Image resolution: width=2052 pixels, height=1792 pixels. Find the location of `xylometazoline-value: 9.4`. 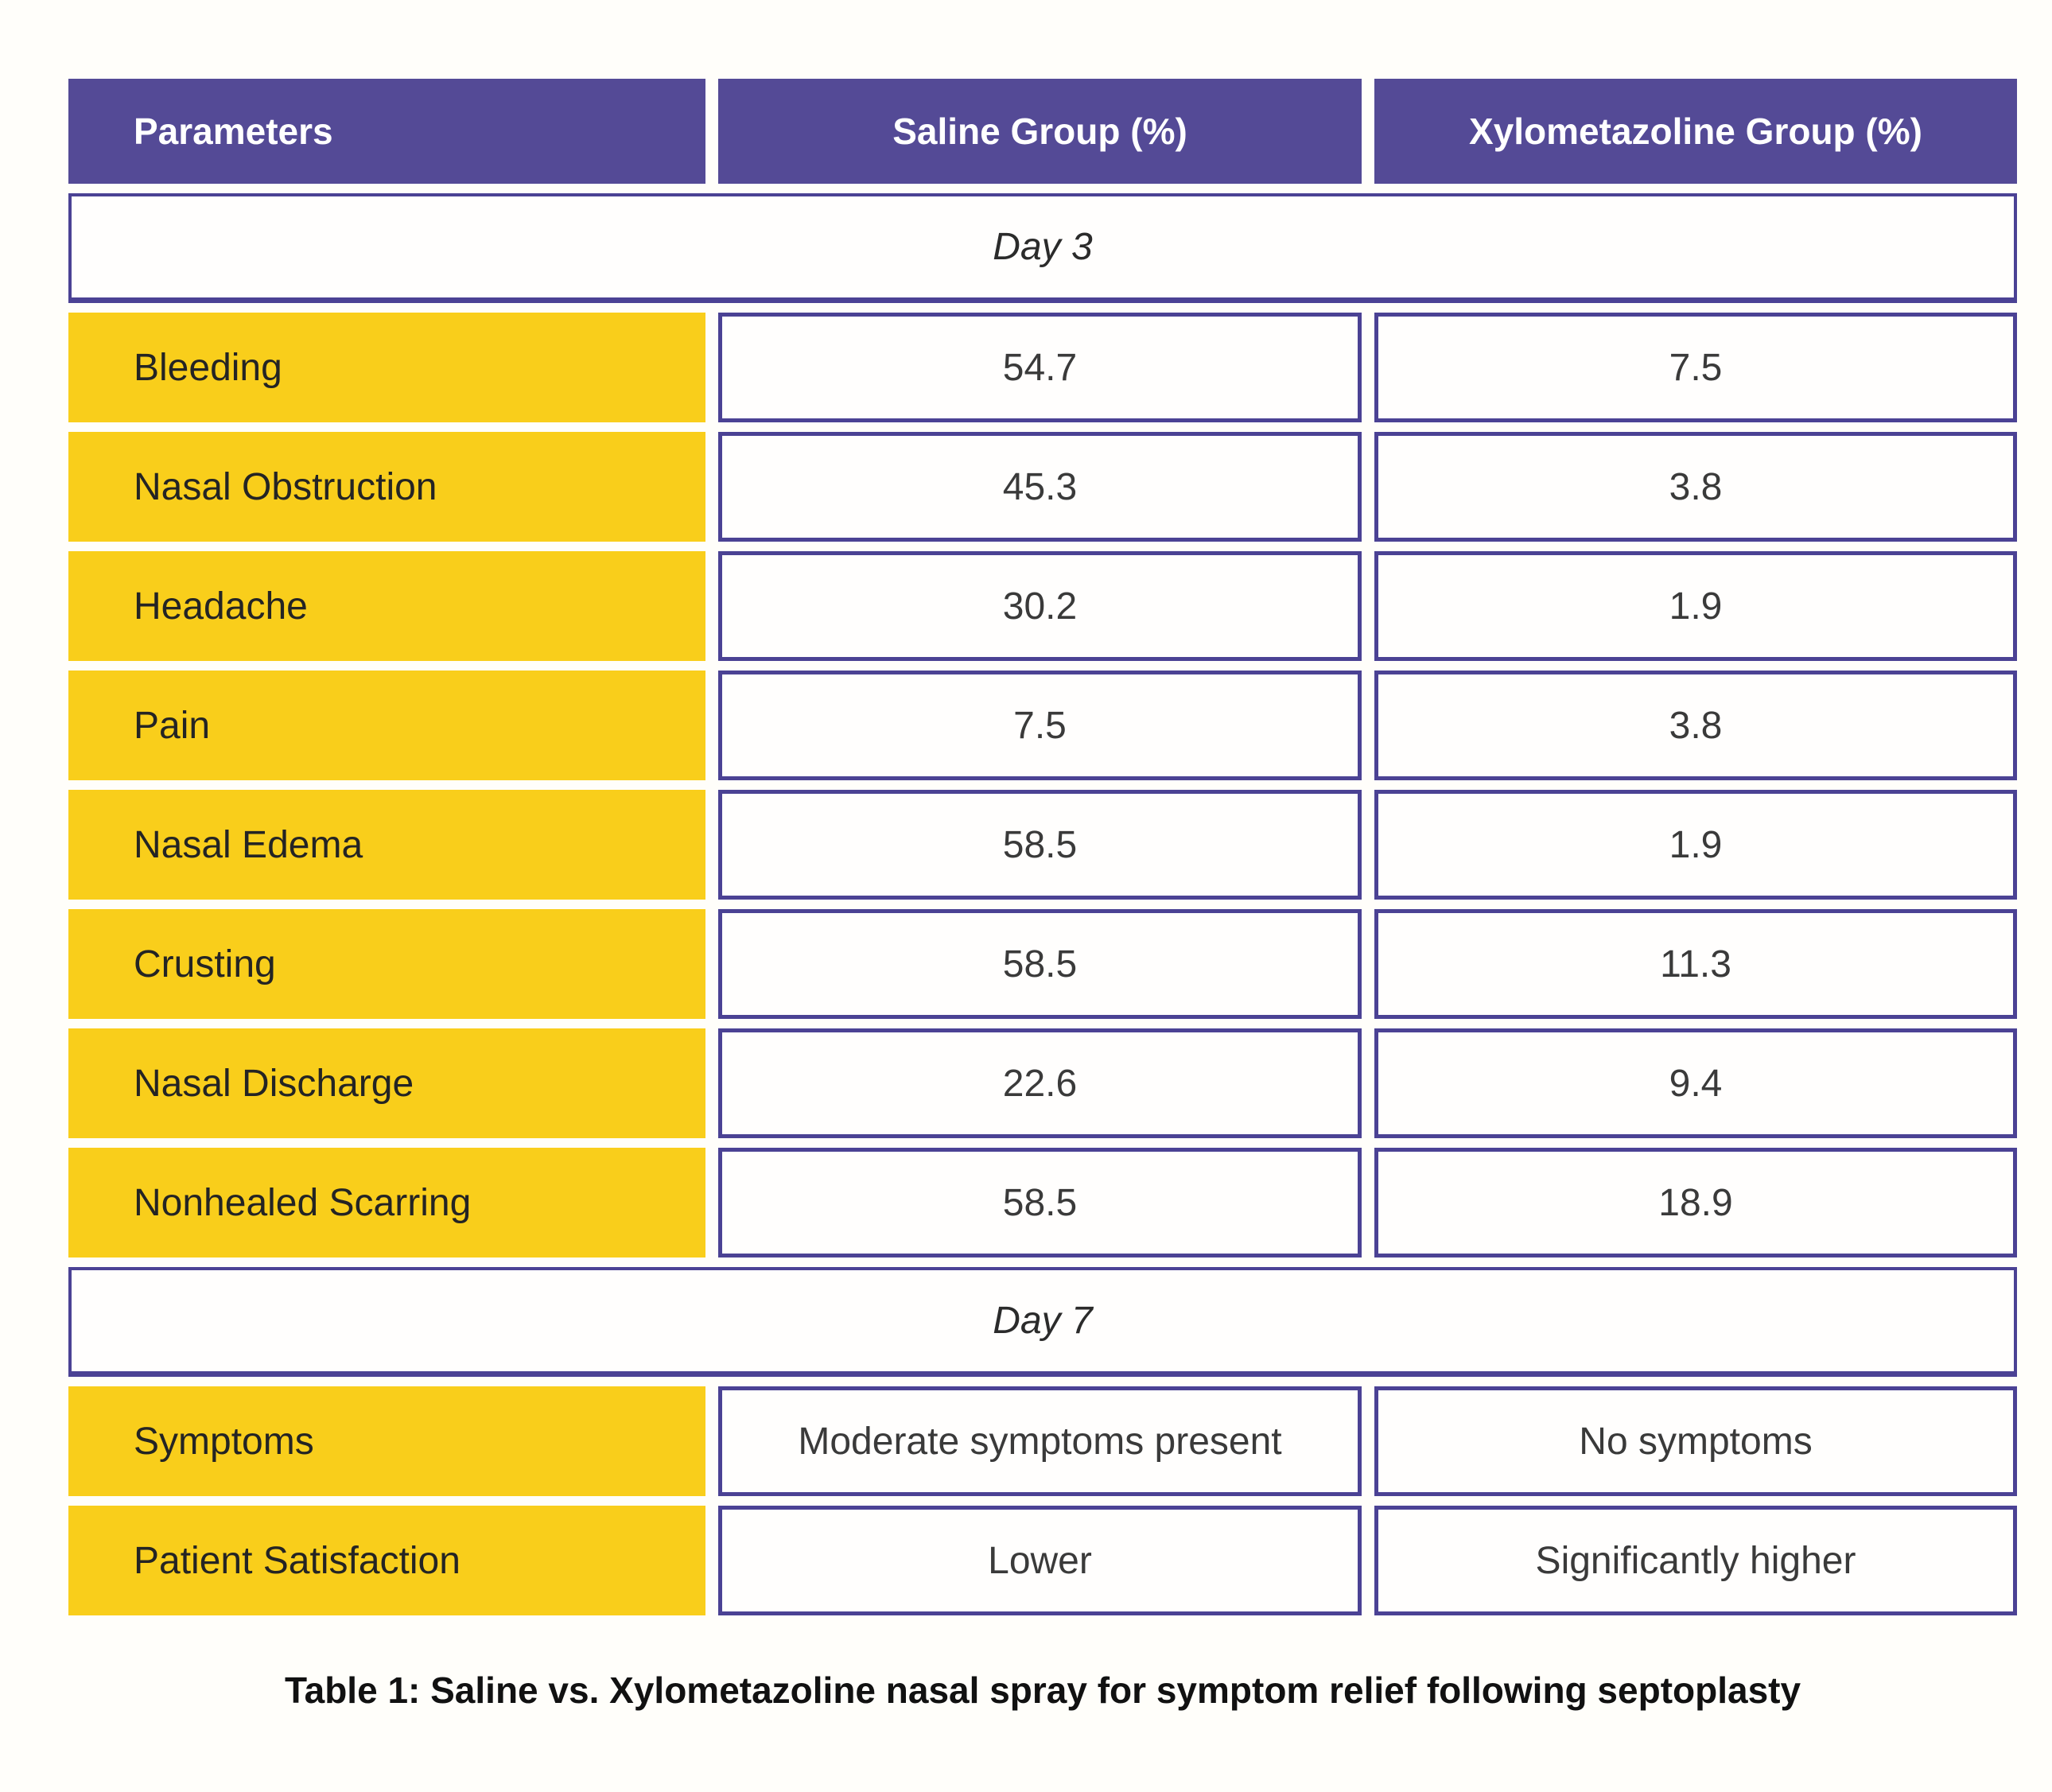

xylometazoline-value: 9.4 is located at coordinates (1695, 1083).